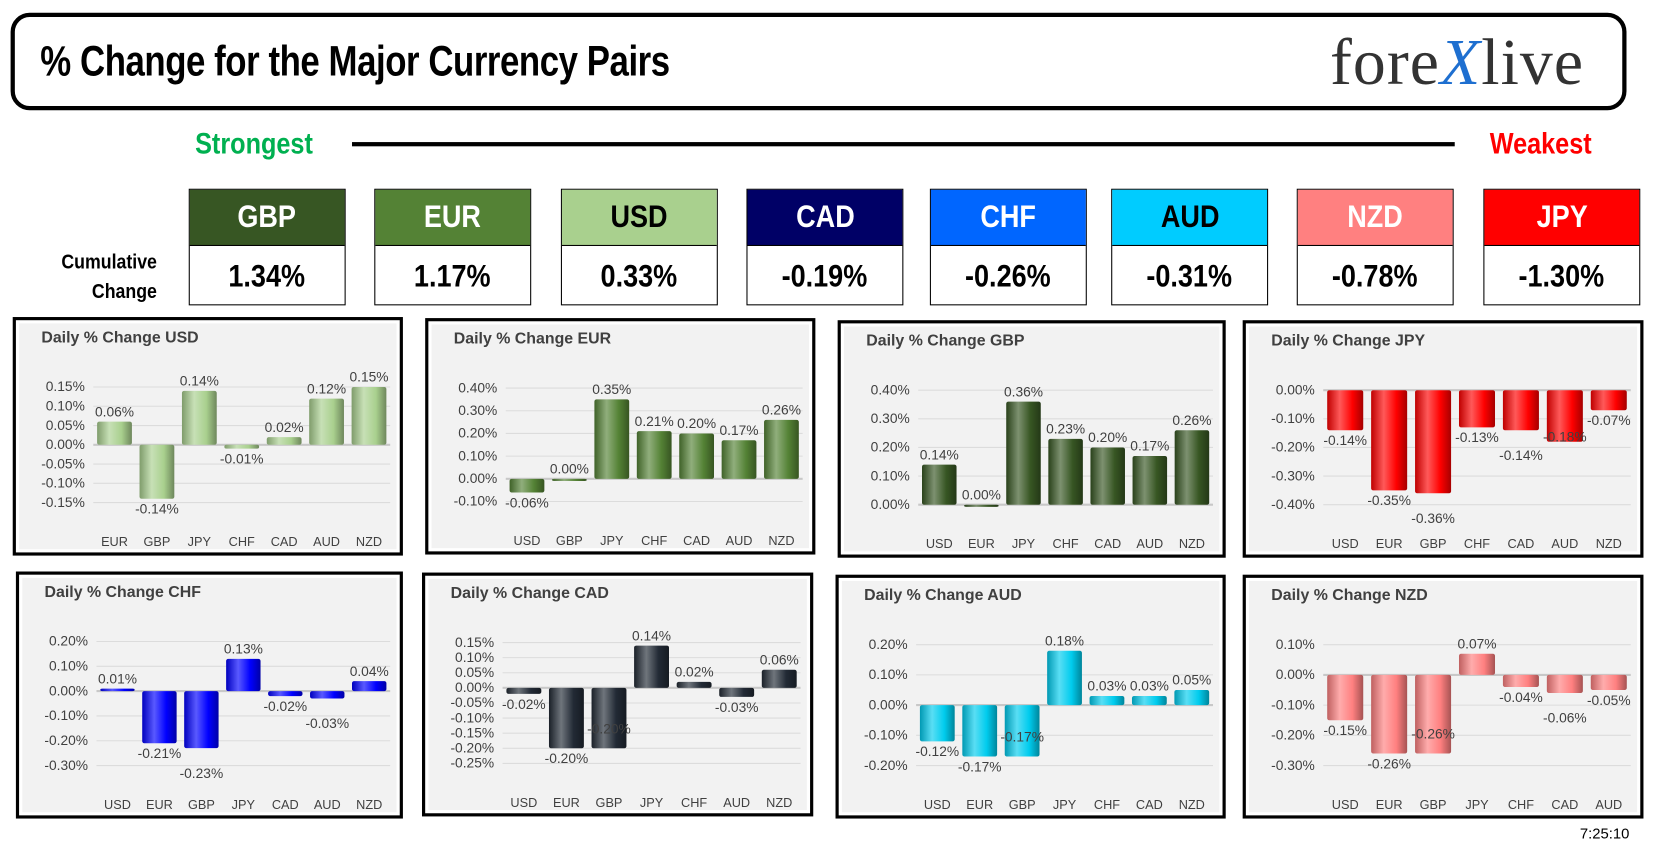 This screenshot has height=858, width=1654. What do you see at coordinates (903, 144) in the screenshot?
I see `strength-scale-line` at bounding box center [903, 144].